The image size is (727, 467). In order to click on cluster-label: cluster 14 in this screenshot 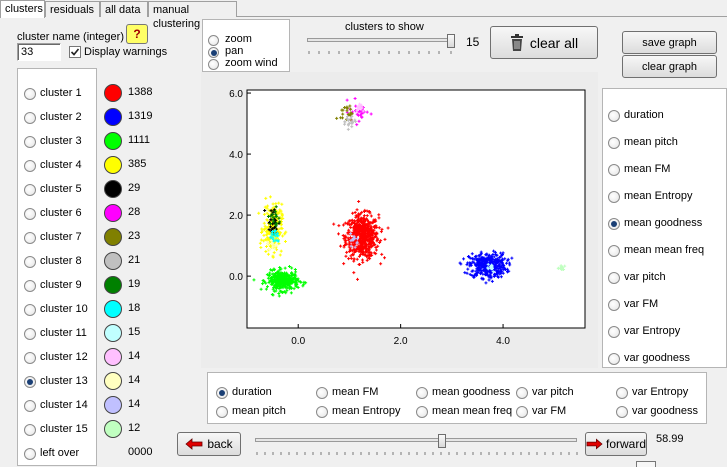, I will do `click(64, 405)`.